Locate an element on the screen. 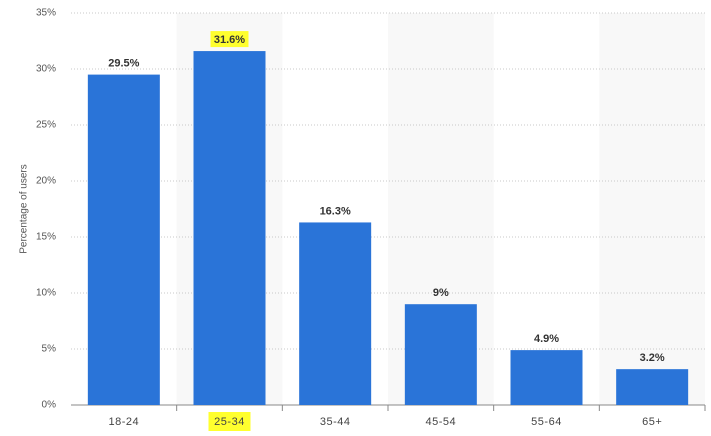 The height and width of the screenshot is (436, 711). y-tick-label: 0% is located at coordinates (49, 405).